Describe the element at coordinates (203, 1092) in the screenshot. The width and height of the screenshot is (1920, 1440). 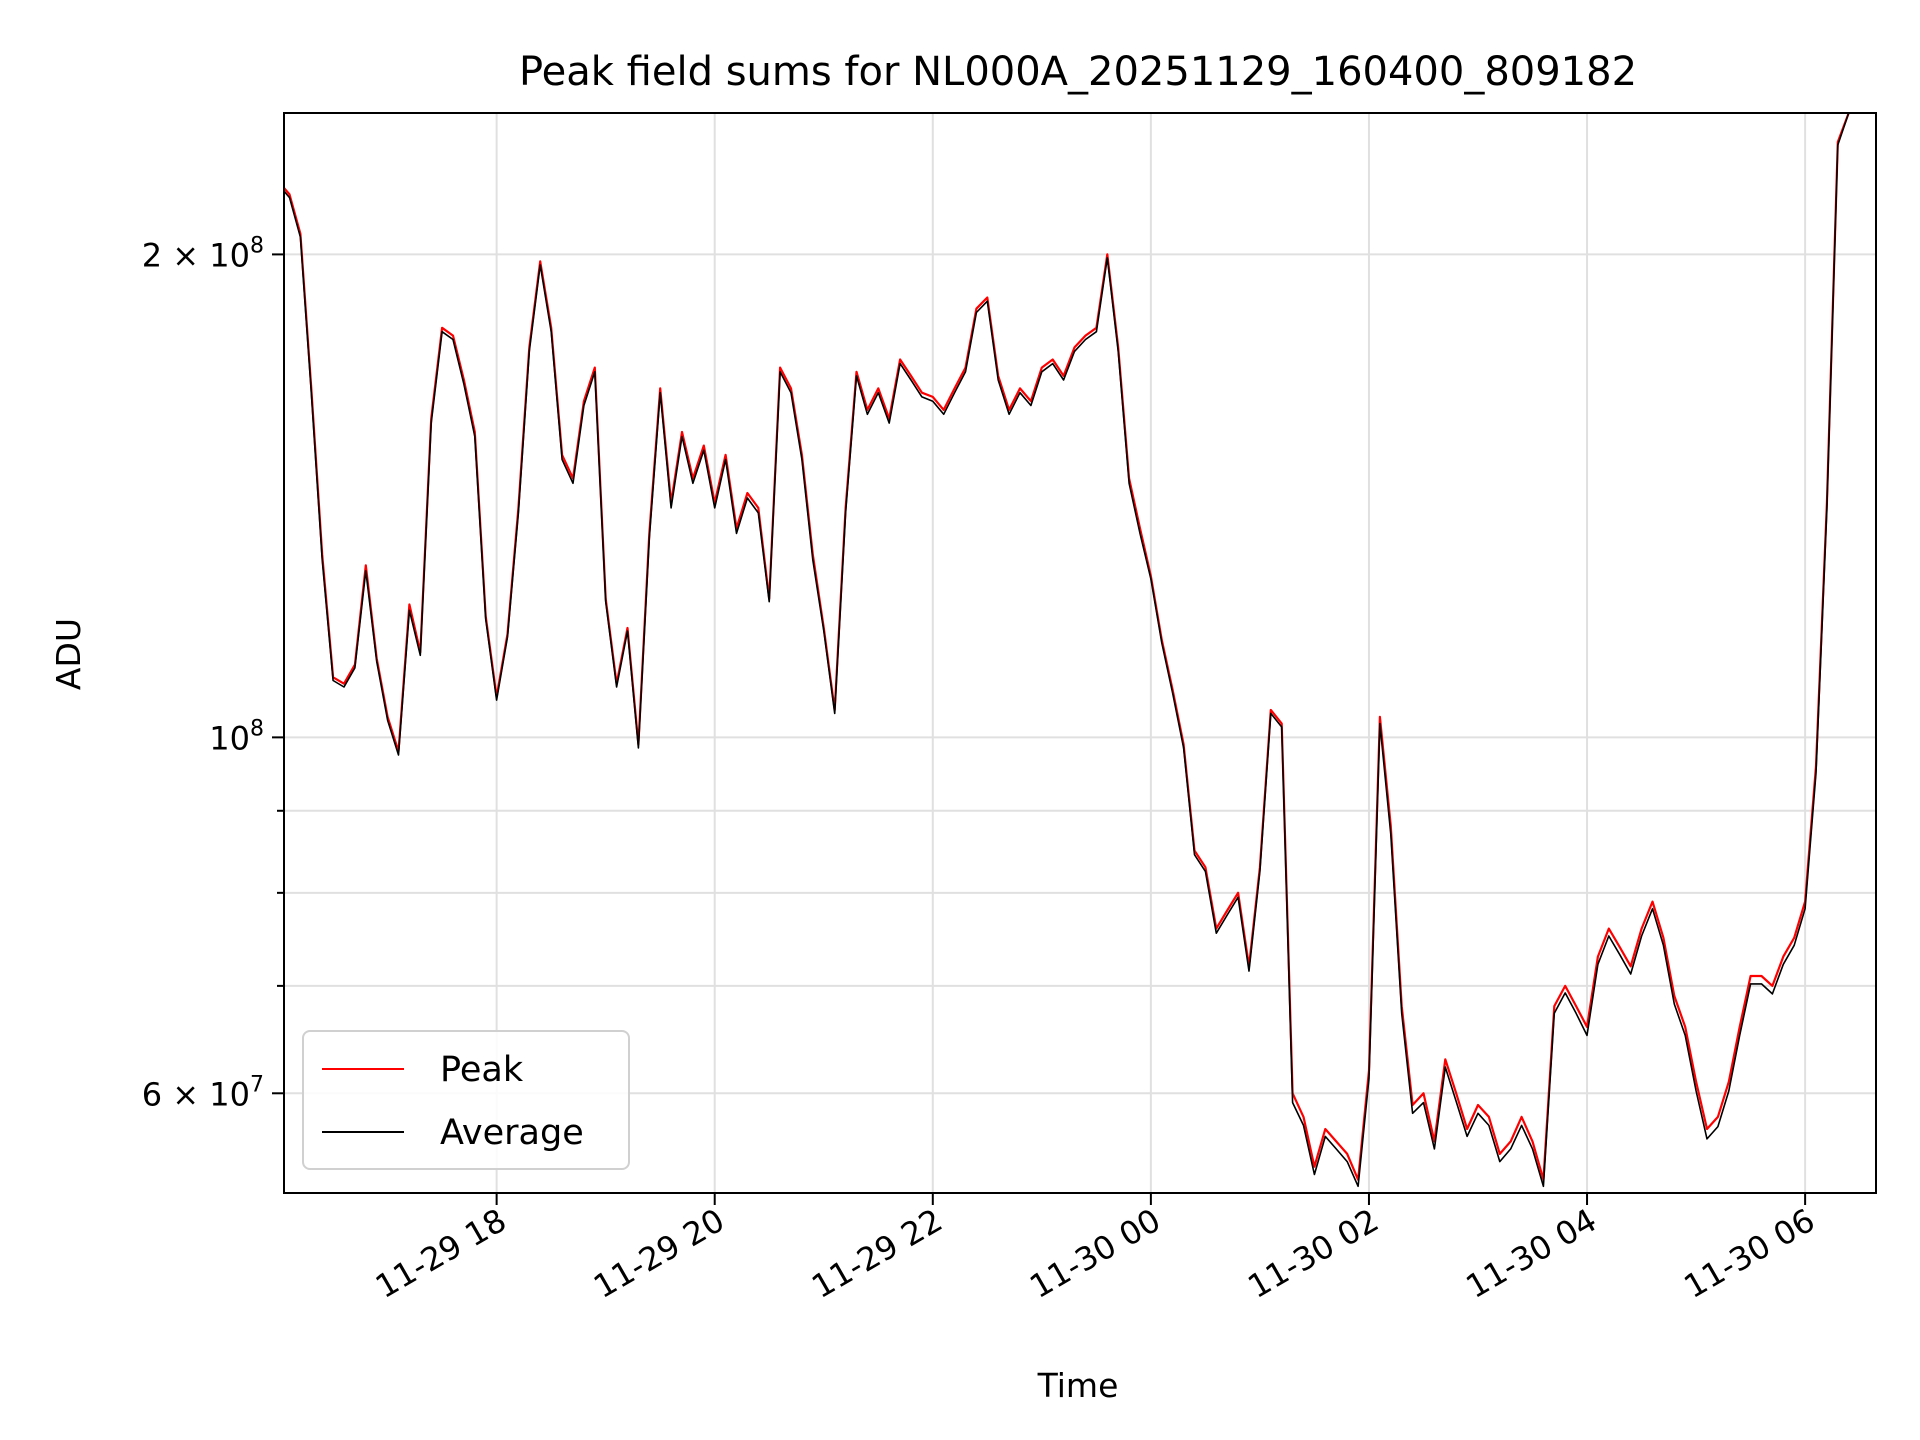
I see `y-tick-label: 6 × 107` at that location.